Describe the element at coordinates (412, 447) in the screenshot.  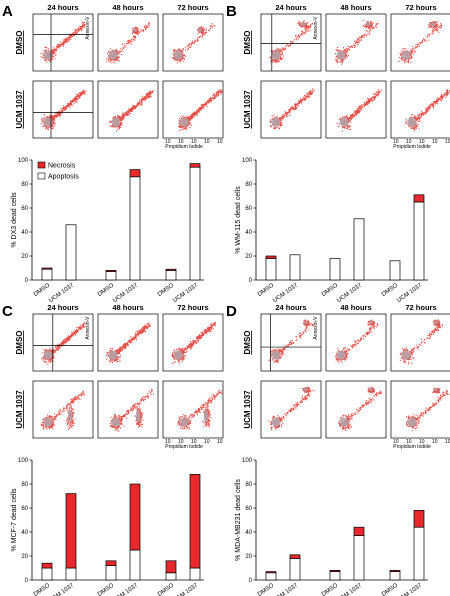
I see `flow-x-axis-label: Propidium Iodide` at that location.